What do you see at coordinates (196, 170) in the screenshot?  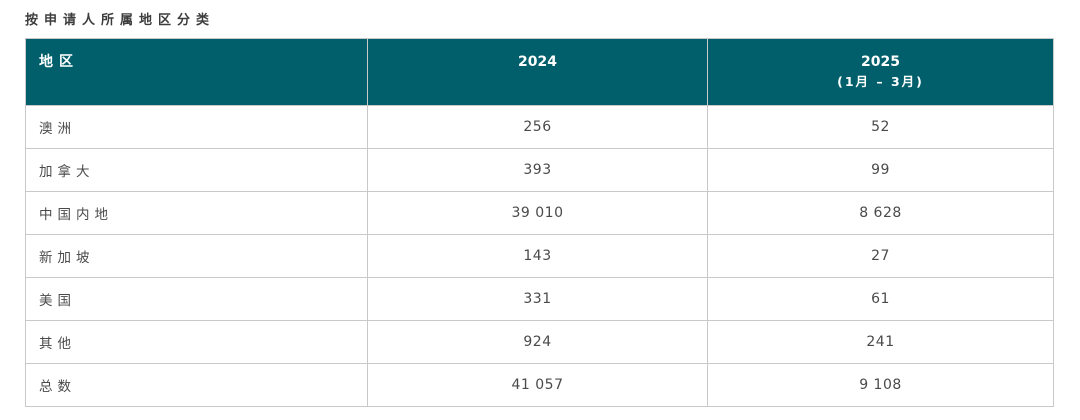 I see `region-cell: 加拿大` at bounding box center [196, 170].